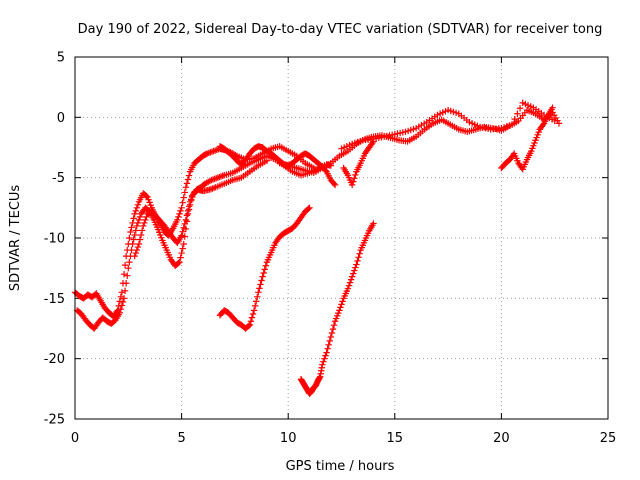  Describe the element at coordinates (501, 438) in the screenshot. I see `x-tick-label: 20` at that location.